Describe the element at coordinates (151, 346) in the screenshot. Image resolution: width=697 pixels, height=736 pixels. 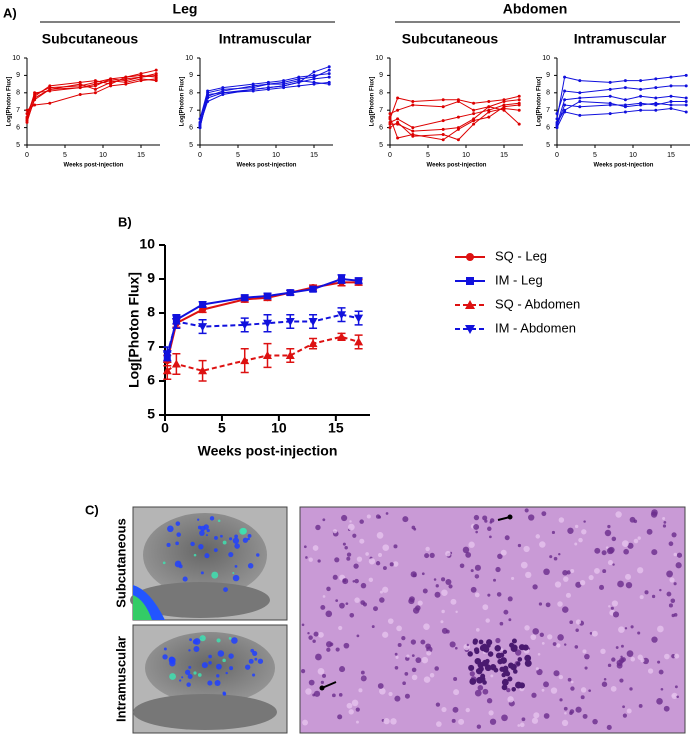
I see `y-tick-label: 7` at that location.